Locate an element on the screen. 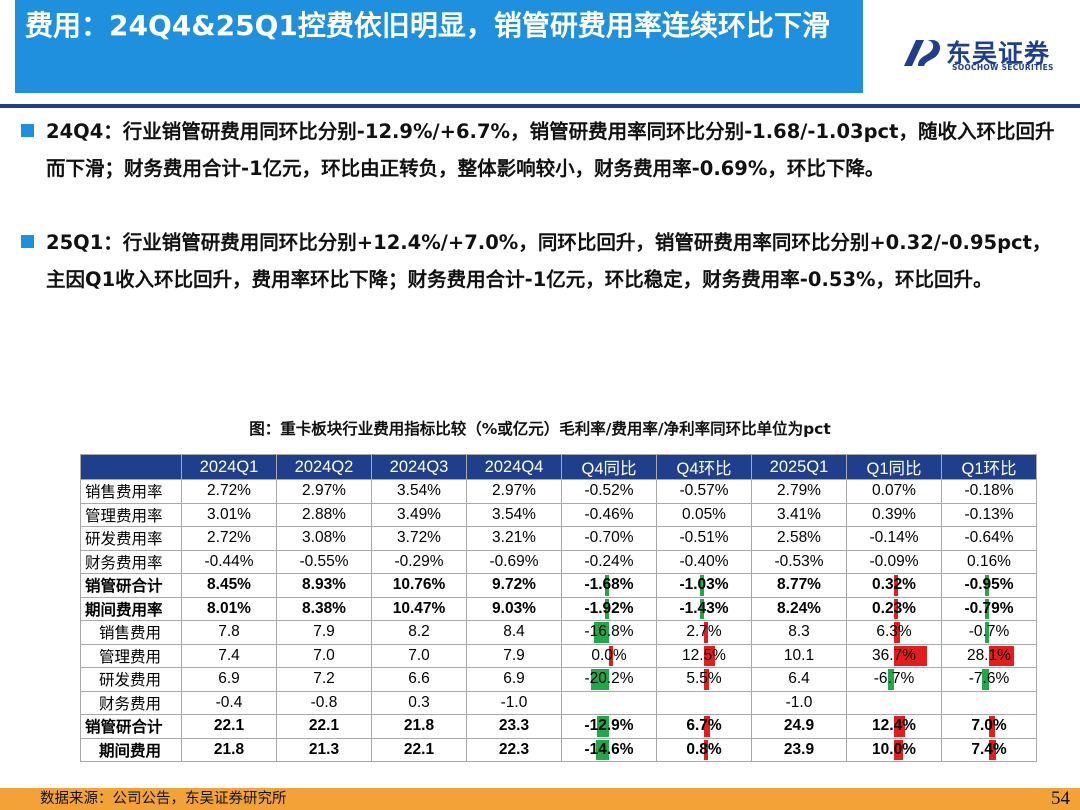 Image resolution: width=1080 pixels, height=810 pixels. cell-value: -1.03% is located at coordinates (704, 585).